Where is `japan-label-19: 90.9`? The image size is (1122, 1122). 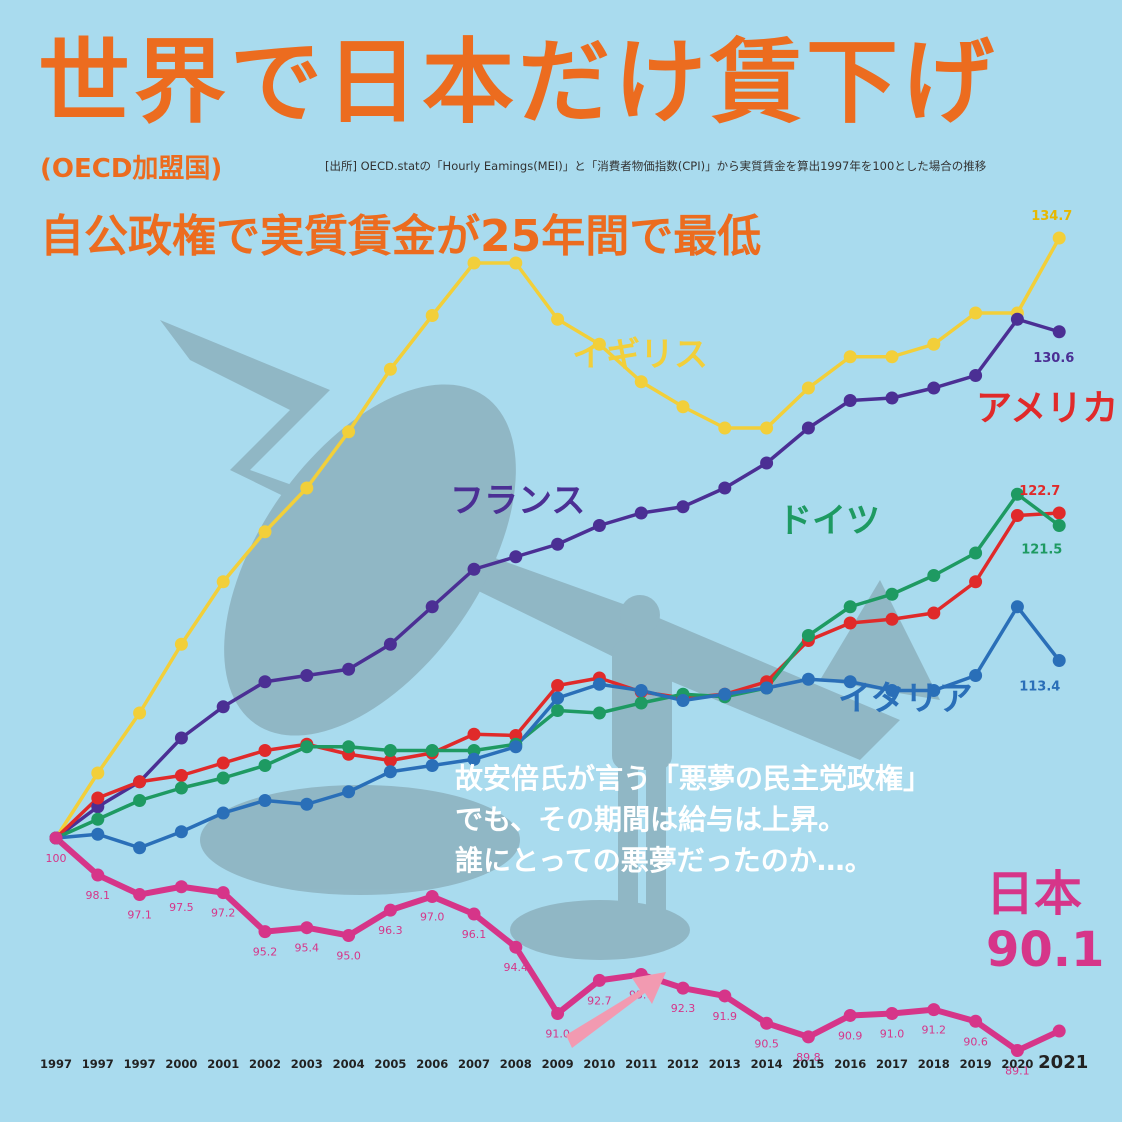 japan-label-19: 90.9 is located at coordinates (850, 1035).